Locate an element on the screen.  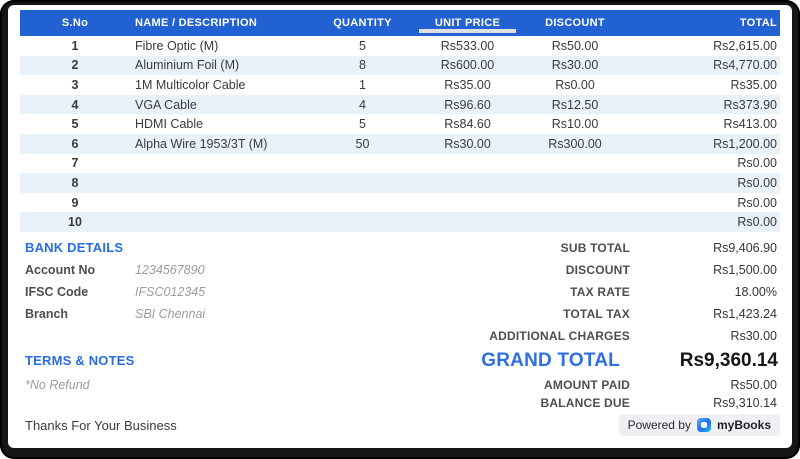
row-additional-charges: ADDITIONAL CHARGES Rs30.00 is located at coordinates (400, 336).